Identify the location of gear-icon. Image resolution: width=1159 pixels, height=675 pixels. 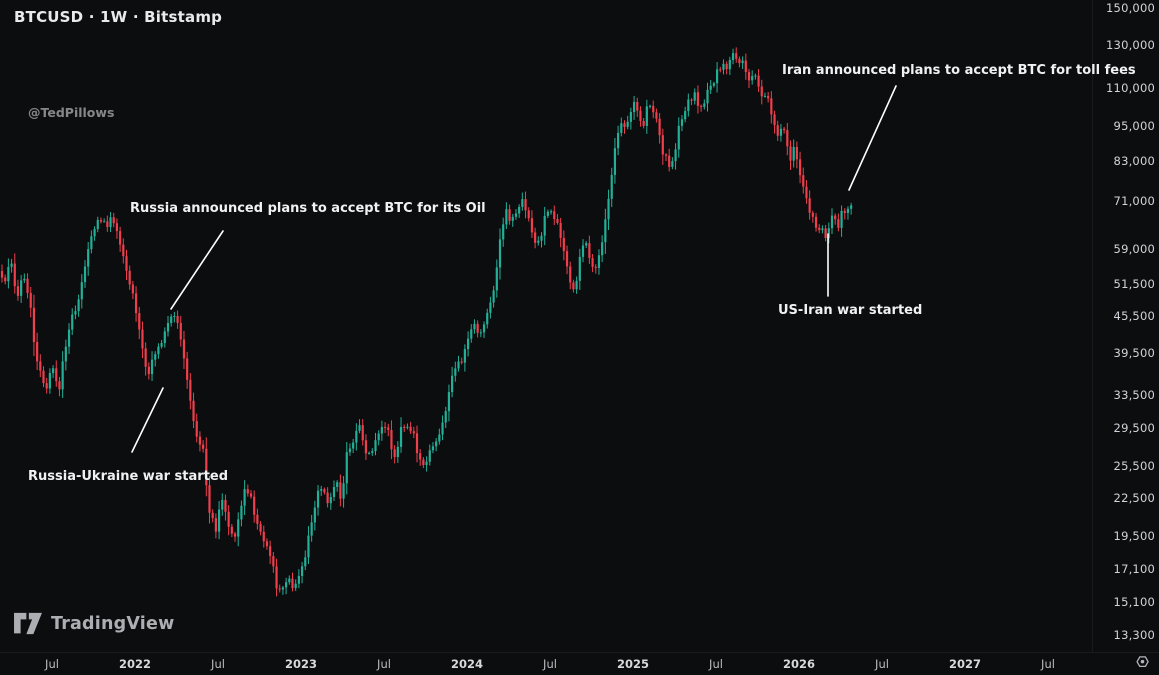
(1142, 662).